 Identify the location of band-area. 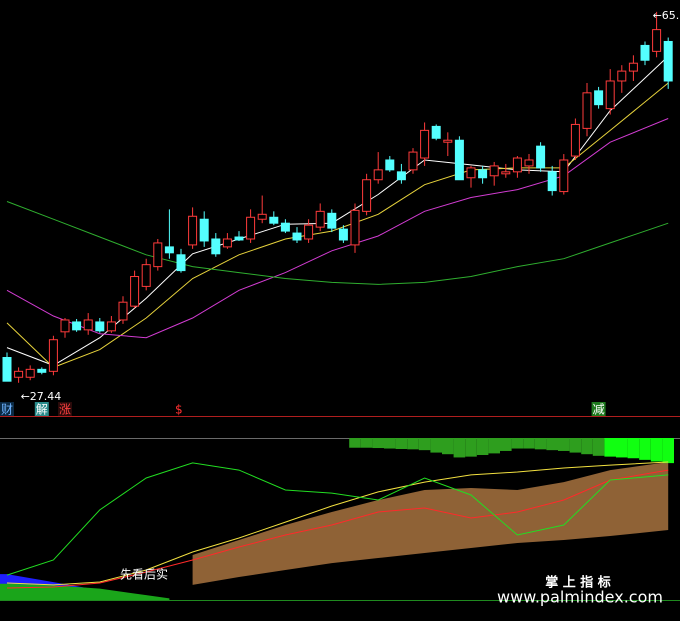
(430, 523).